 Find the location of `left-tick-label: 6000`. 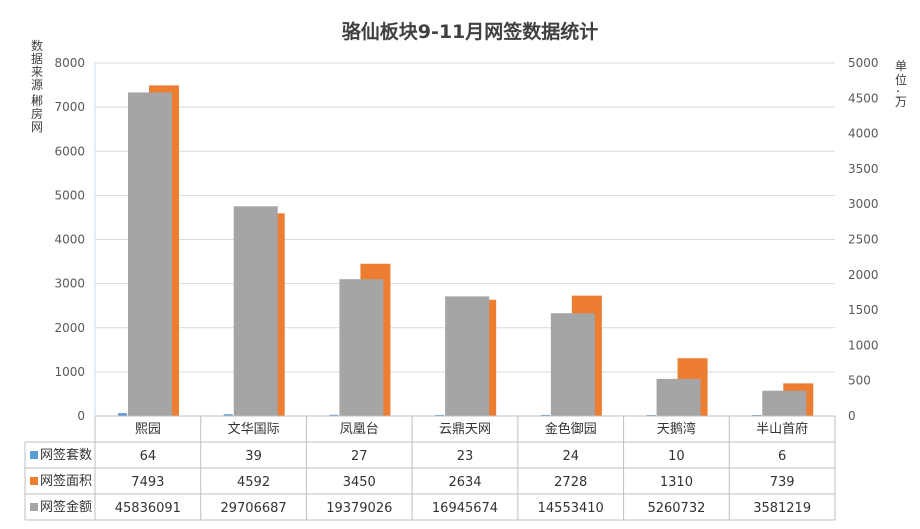

left-tick-label: 6000 is located at coordinates (69, 151).